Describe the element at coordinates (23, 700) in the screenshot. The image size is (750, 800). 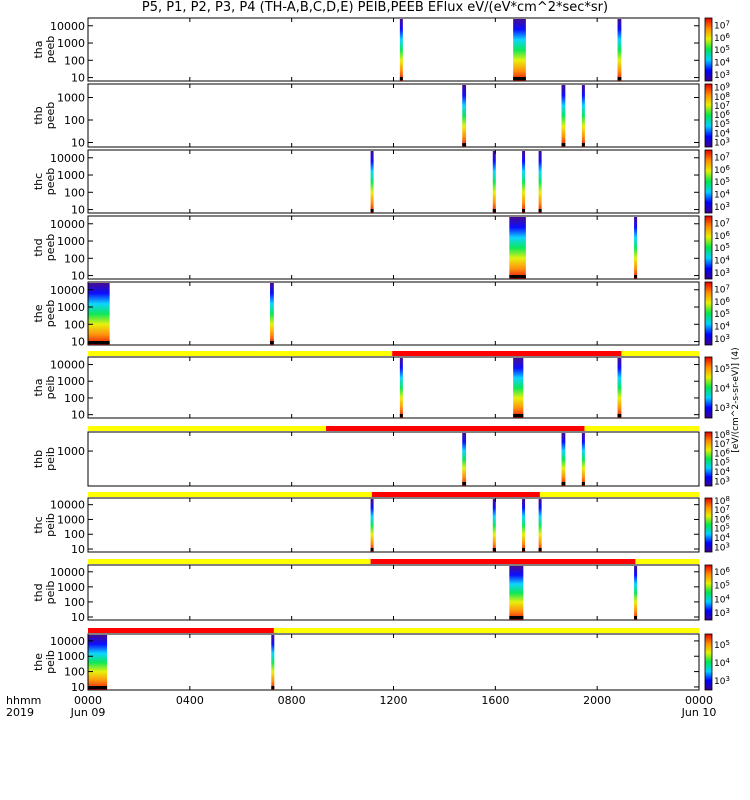
I see `x-axis-corner-label: hhmm` at that location.